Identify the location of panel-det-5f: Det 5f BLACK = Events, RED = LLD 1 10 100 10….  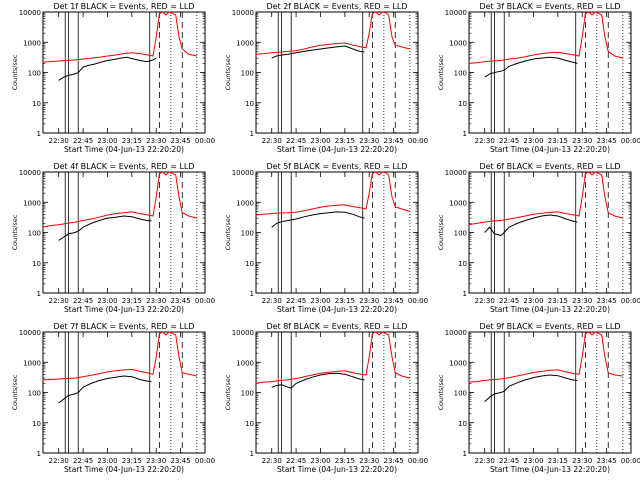
(326, 238).